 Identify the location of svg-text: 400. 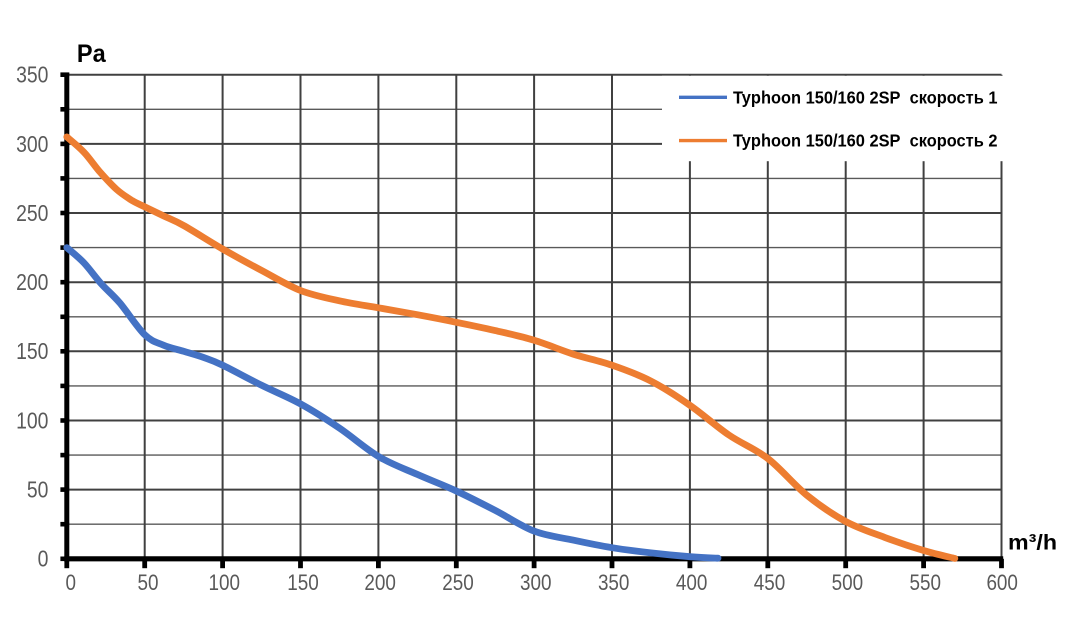
(692, 582).